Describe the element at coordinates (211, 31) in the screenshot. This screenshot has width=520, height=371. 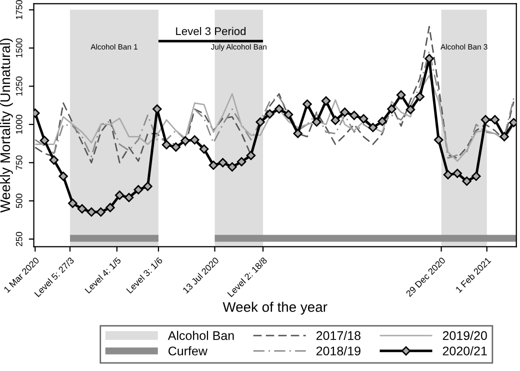
I see `series-label: Level 3 Period` at that location.